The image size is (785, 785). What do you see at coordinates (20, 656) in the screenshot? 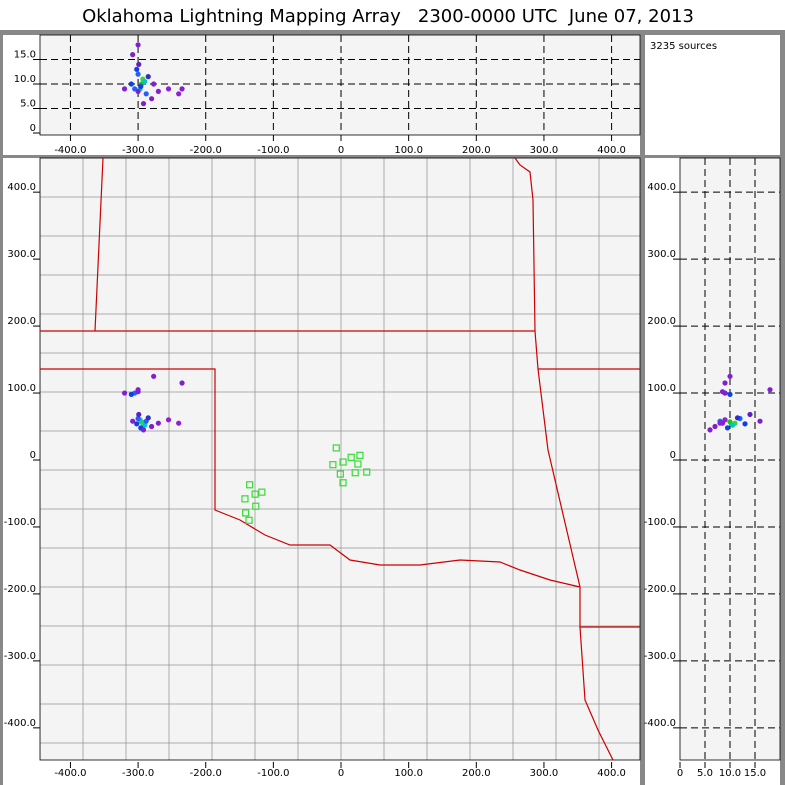
I see `y-tick-label: -300.0` at bounding box center [20, 656].